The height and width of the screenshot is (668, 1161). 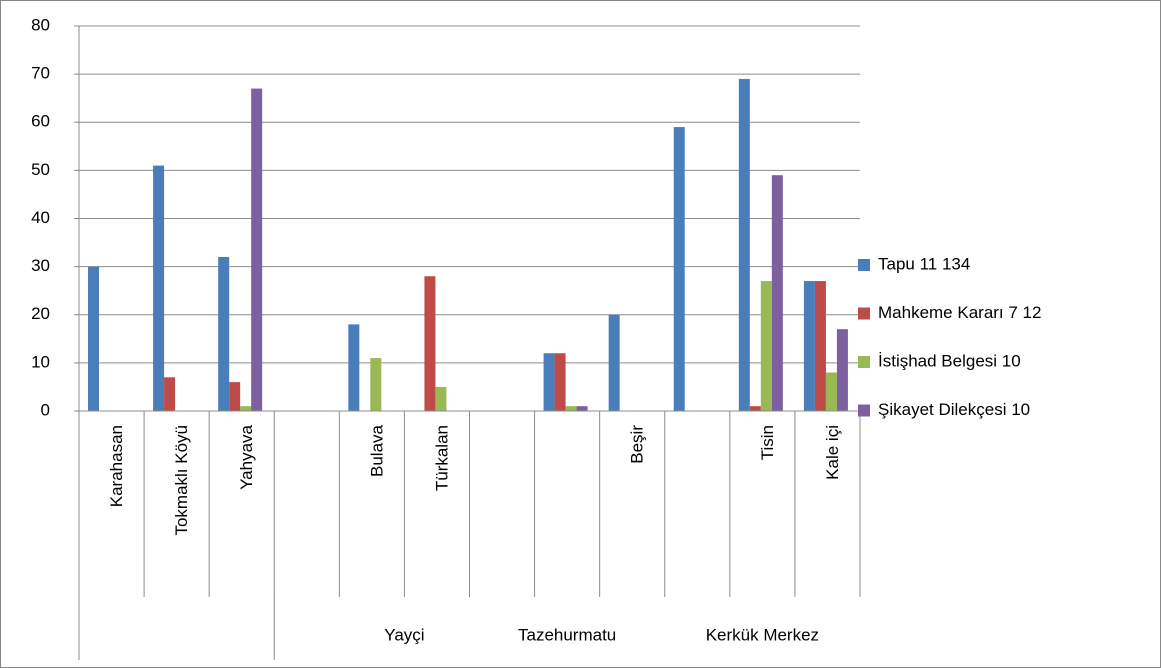 What do you see at coordinates (441, 458) in the screenshot?
I see `x-tick-label: Türkalan` at bounding box center [441, 458].